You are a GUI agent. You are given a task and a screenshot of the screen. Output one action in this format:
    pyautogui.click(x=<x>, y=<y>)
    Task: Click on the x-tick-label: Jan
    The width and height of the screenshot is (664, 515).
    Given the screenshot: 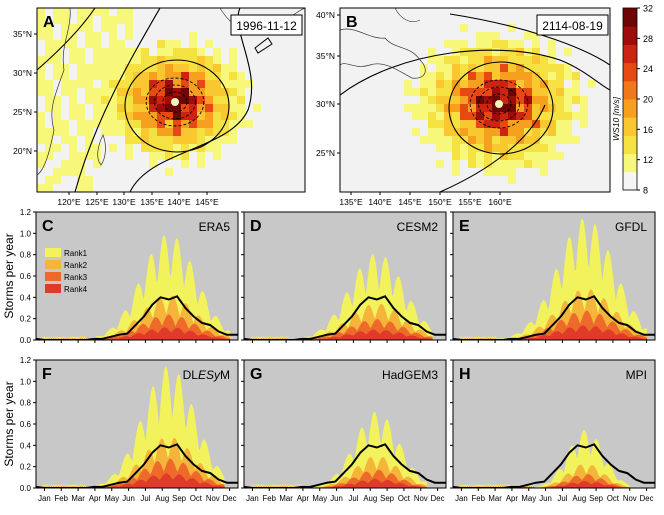 What is the action you would take?
    pyautogui.click(x=44, y=498)
    